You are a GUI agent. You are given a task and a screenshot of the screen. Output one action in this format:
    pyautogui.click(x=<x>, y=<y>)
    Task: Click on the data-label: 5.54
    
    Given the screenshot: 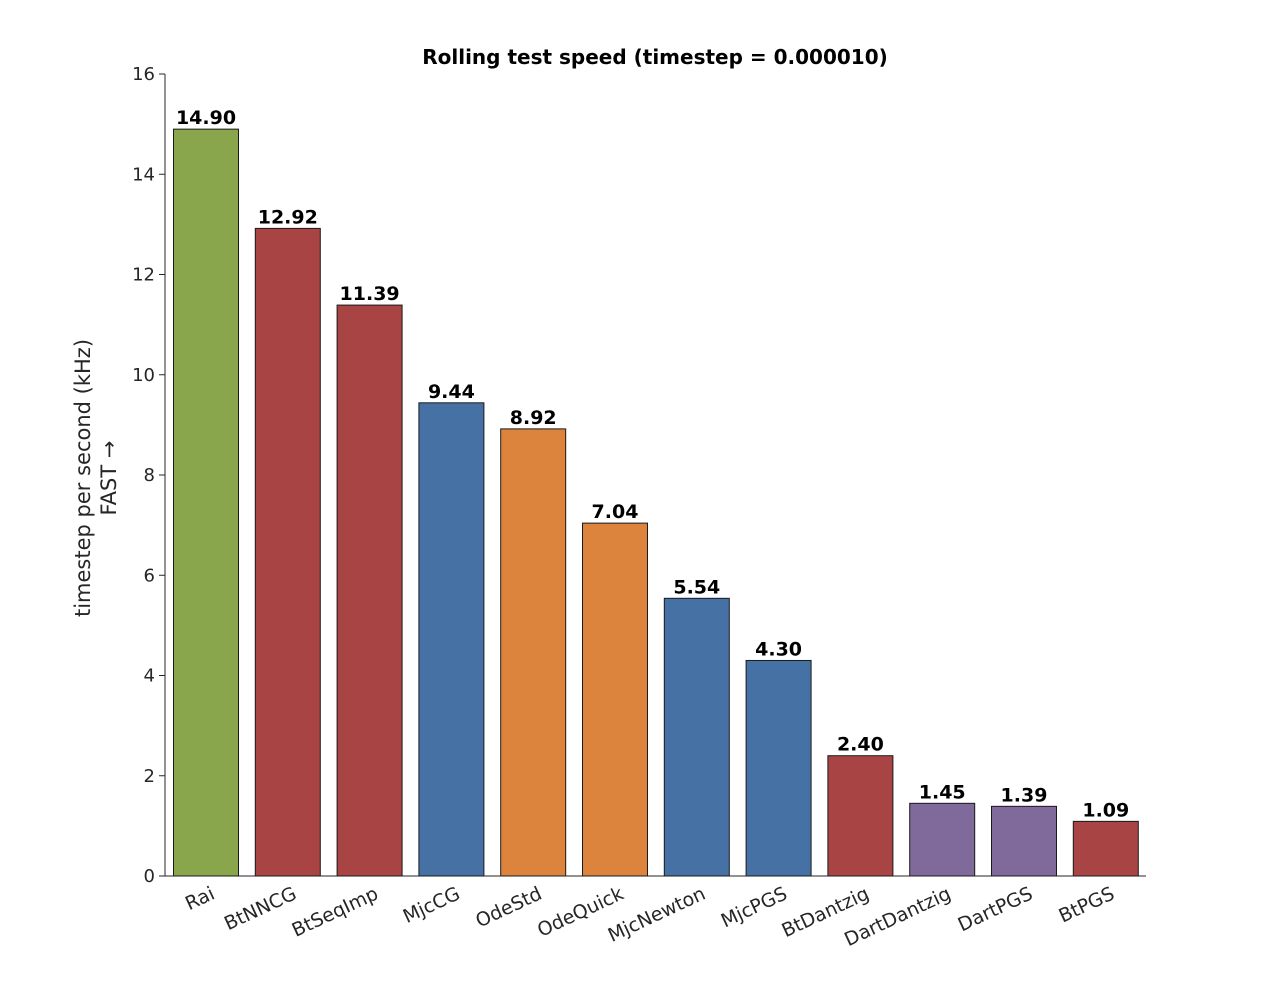 What is the action you would take?
    pyautogui.click(x=696, y=587)
    